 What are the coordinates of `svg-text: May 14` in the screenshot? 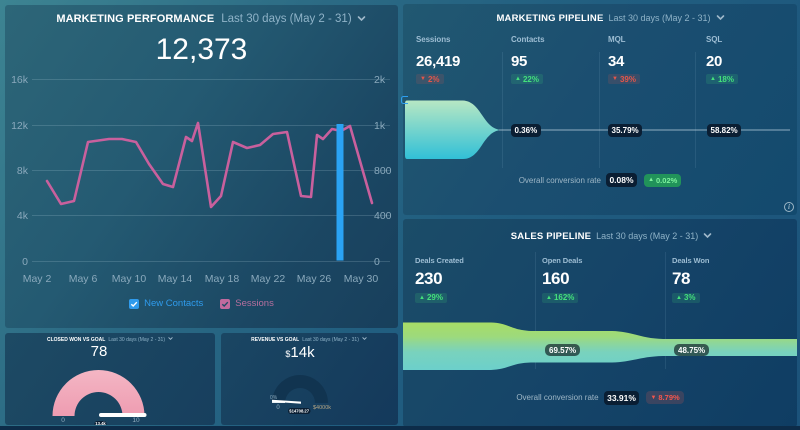 It's located at (175, 279).